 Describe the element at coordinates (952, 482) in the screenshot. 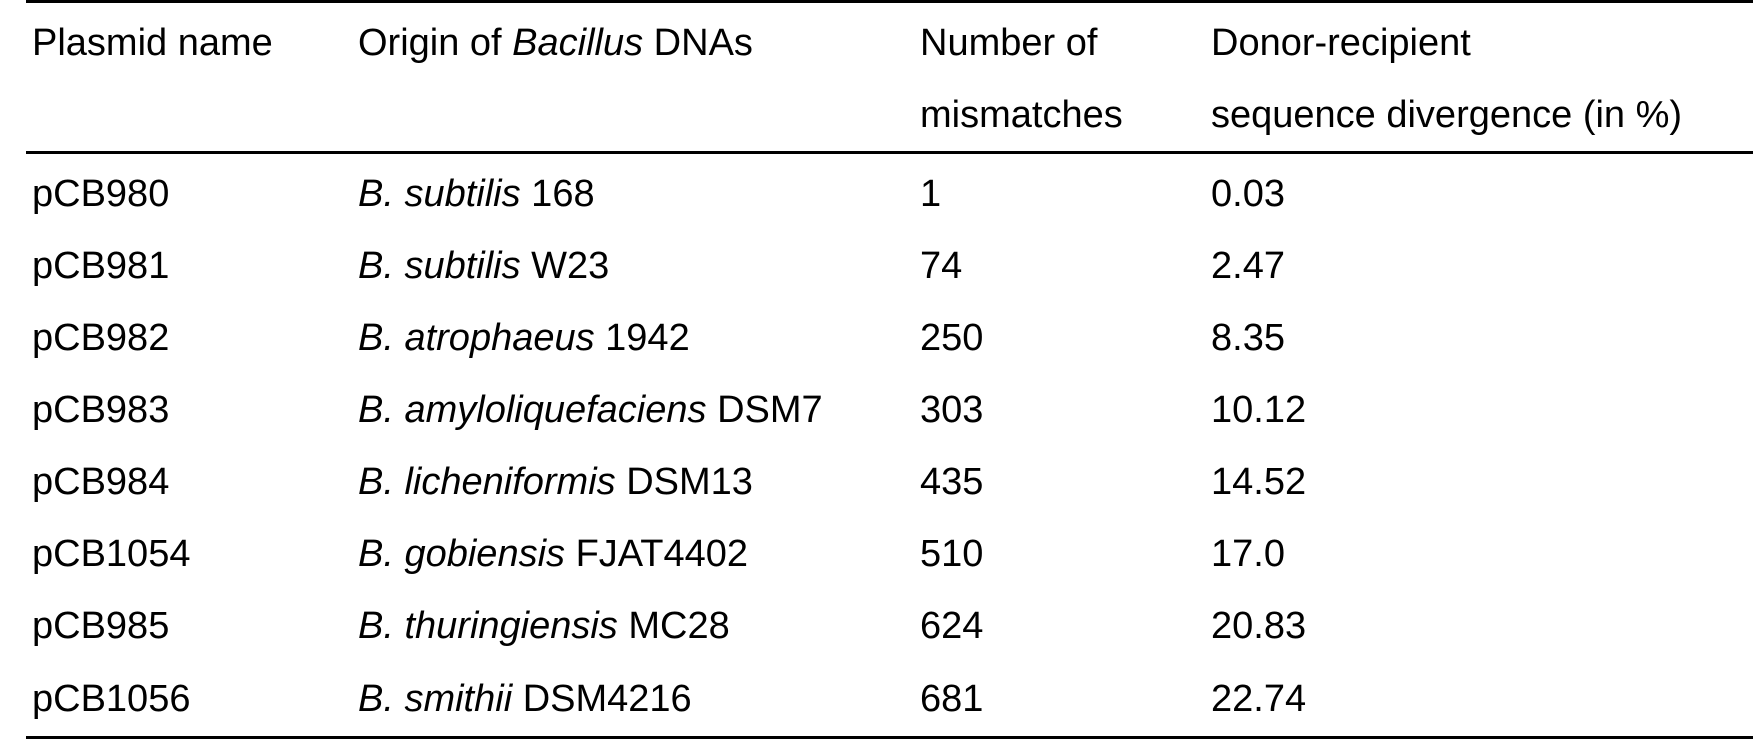

I see `cell-mismatches: 435` at that location.